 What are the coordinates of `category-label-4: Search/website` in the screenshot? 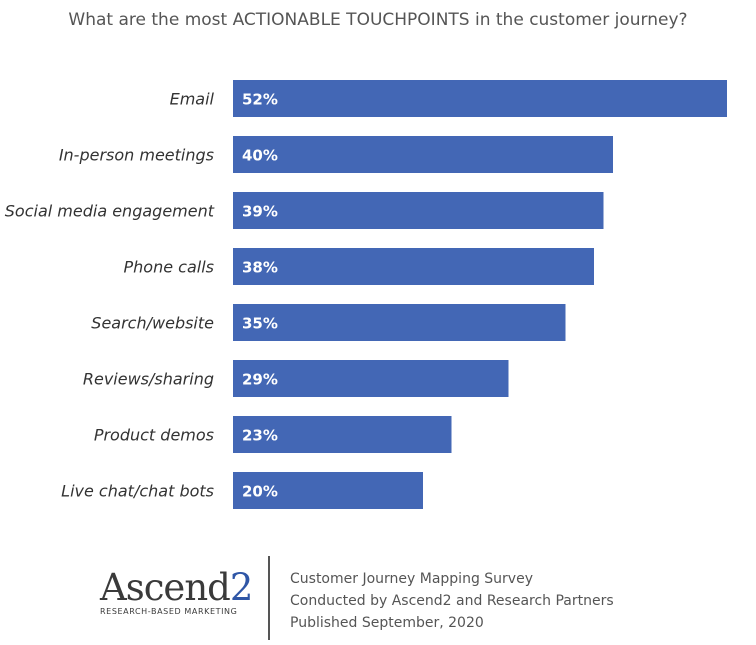 It's located at (152, 323).